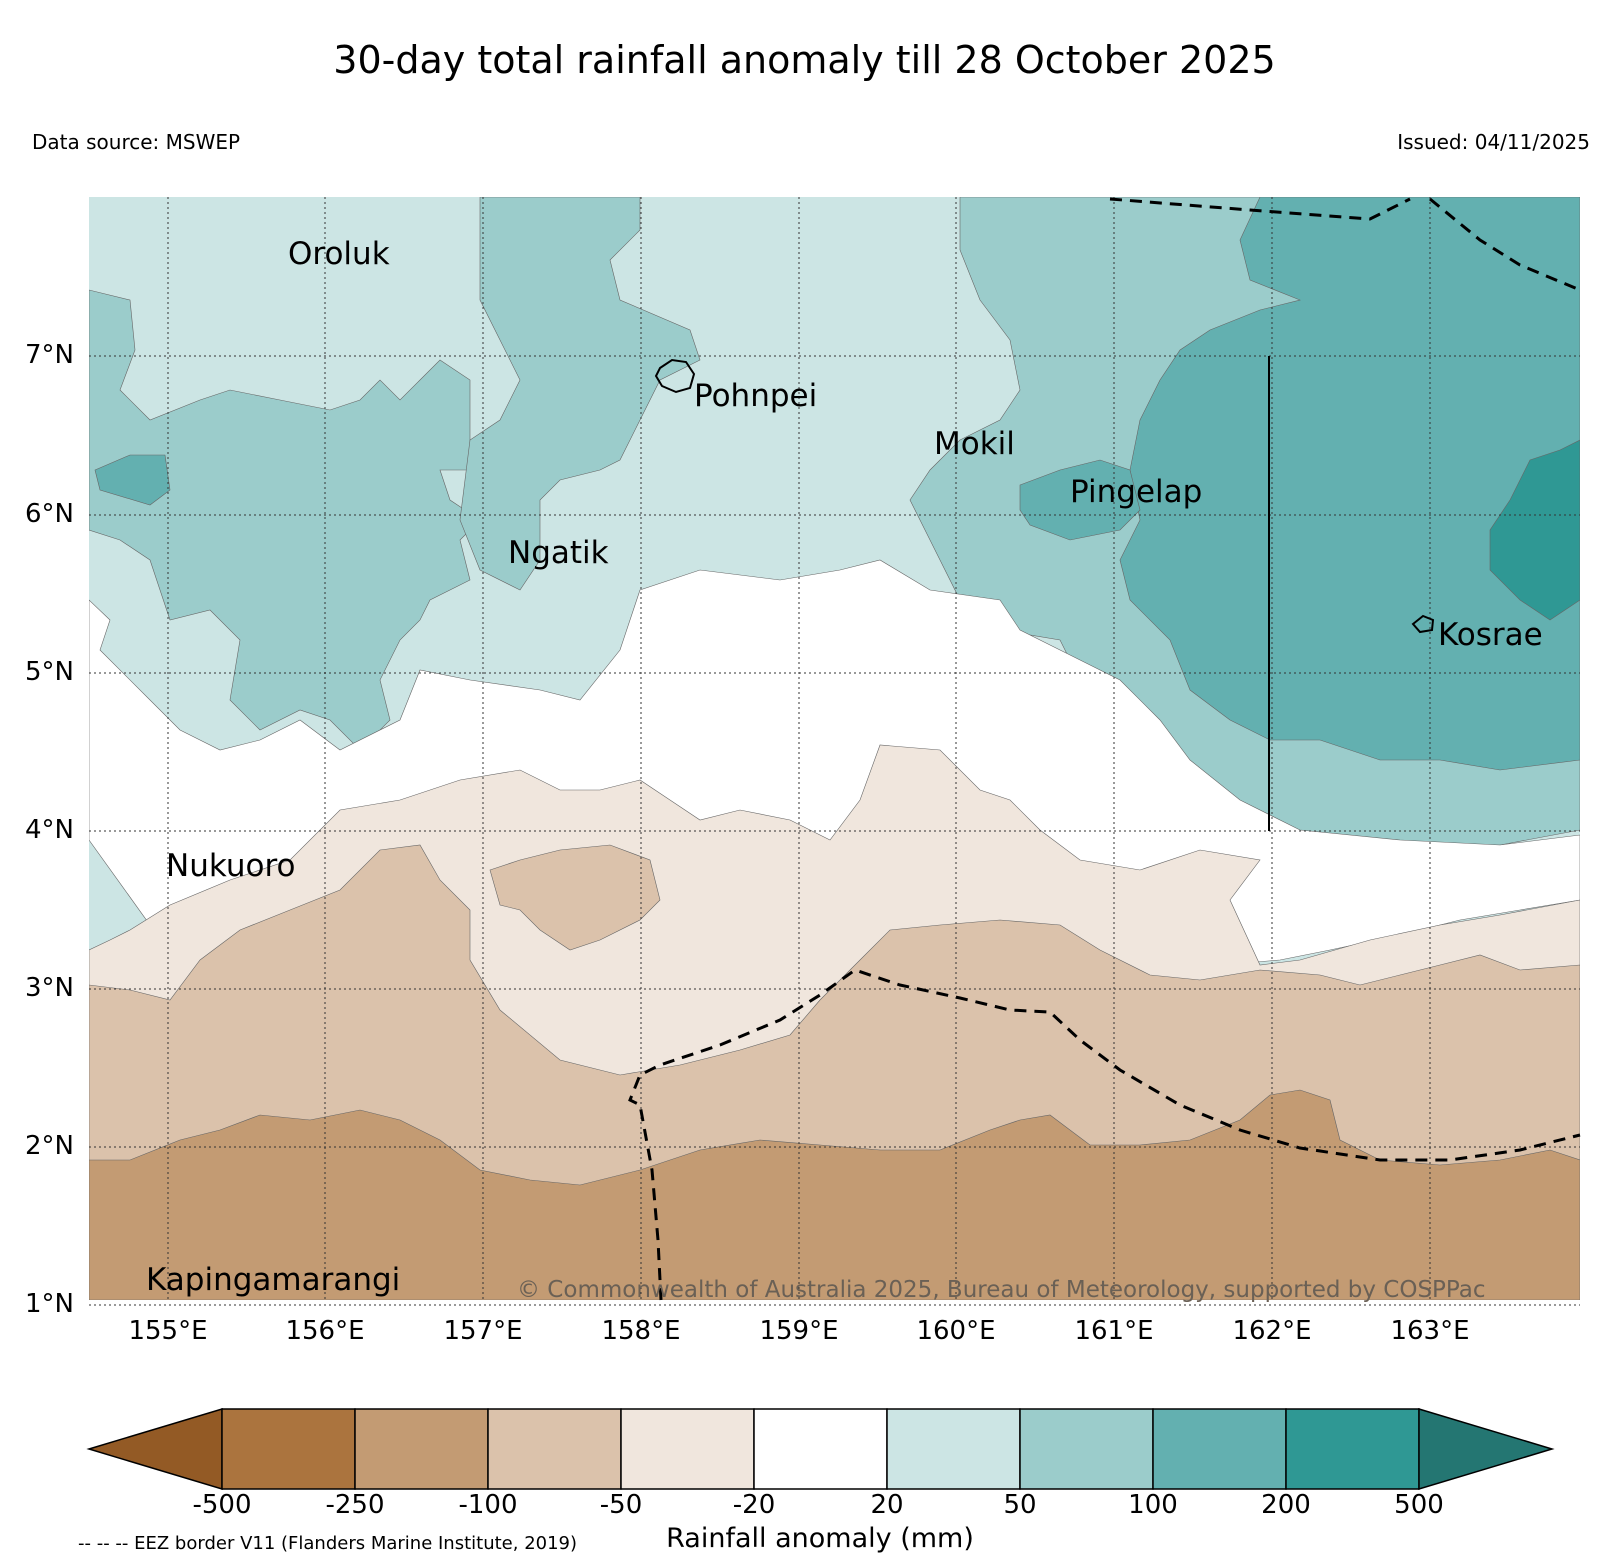  I want to click on colorbar-neg100-neg50, so click(554, 1449).